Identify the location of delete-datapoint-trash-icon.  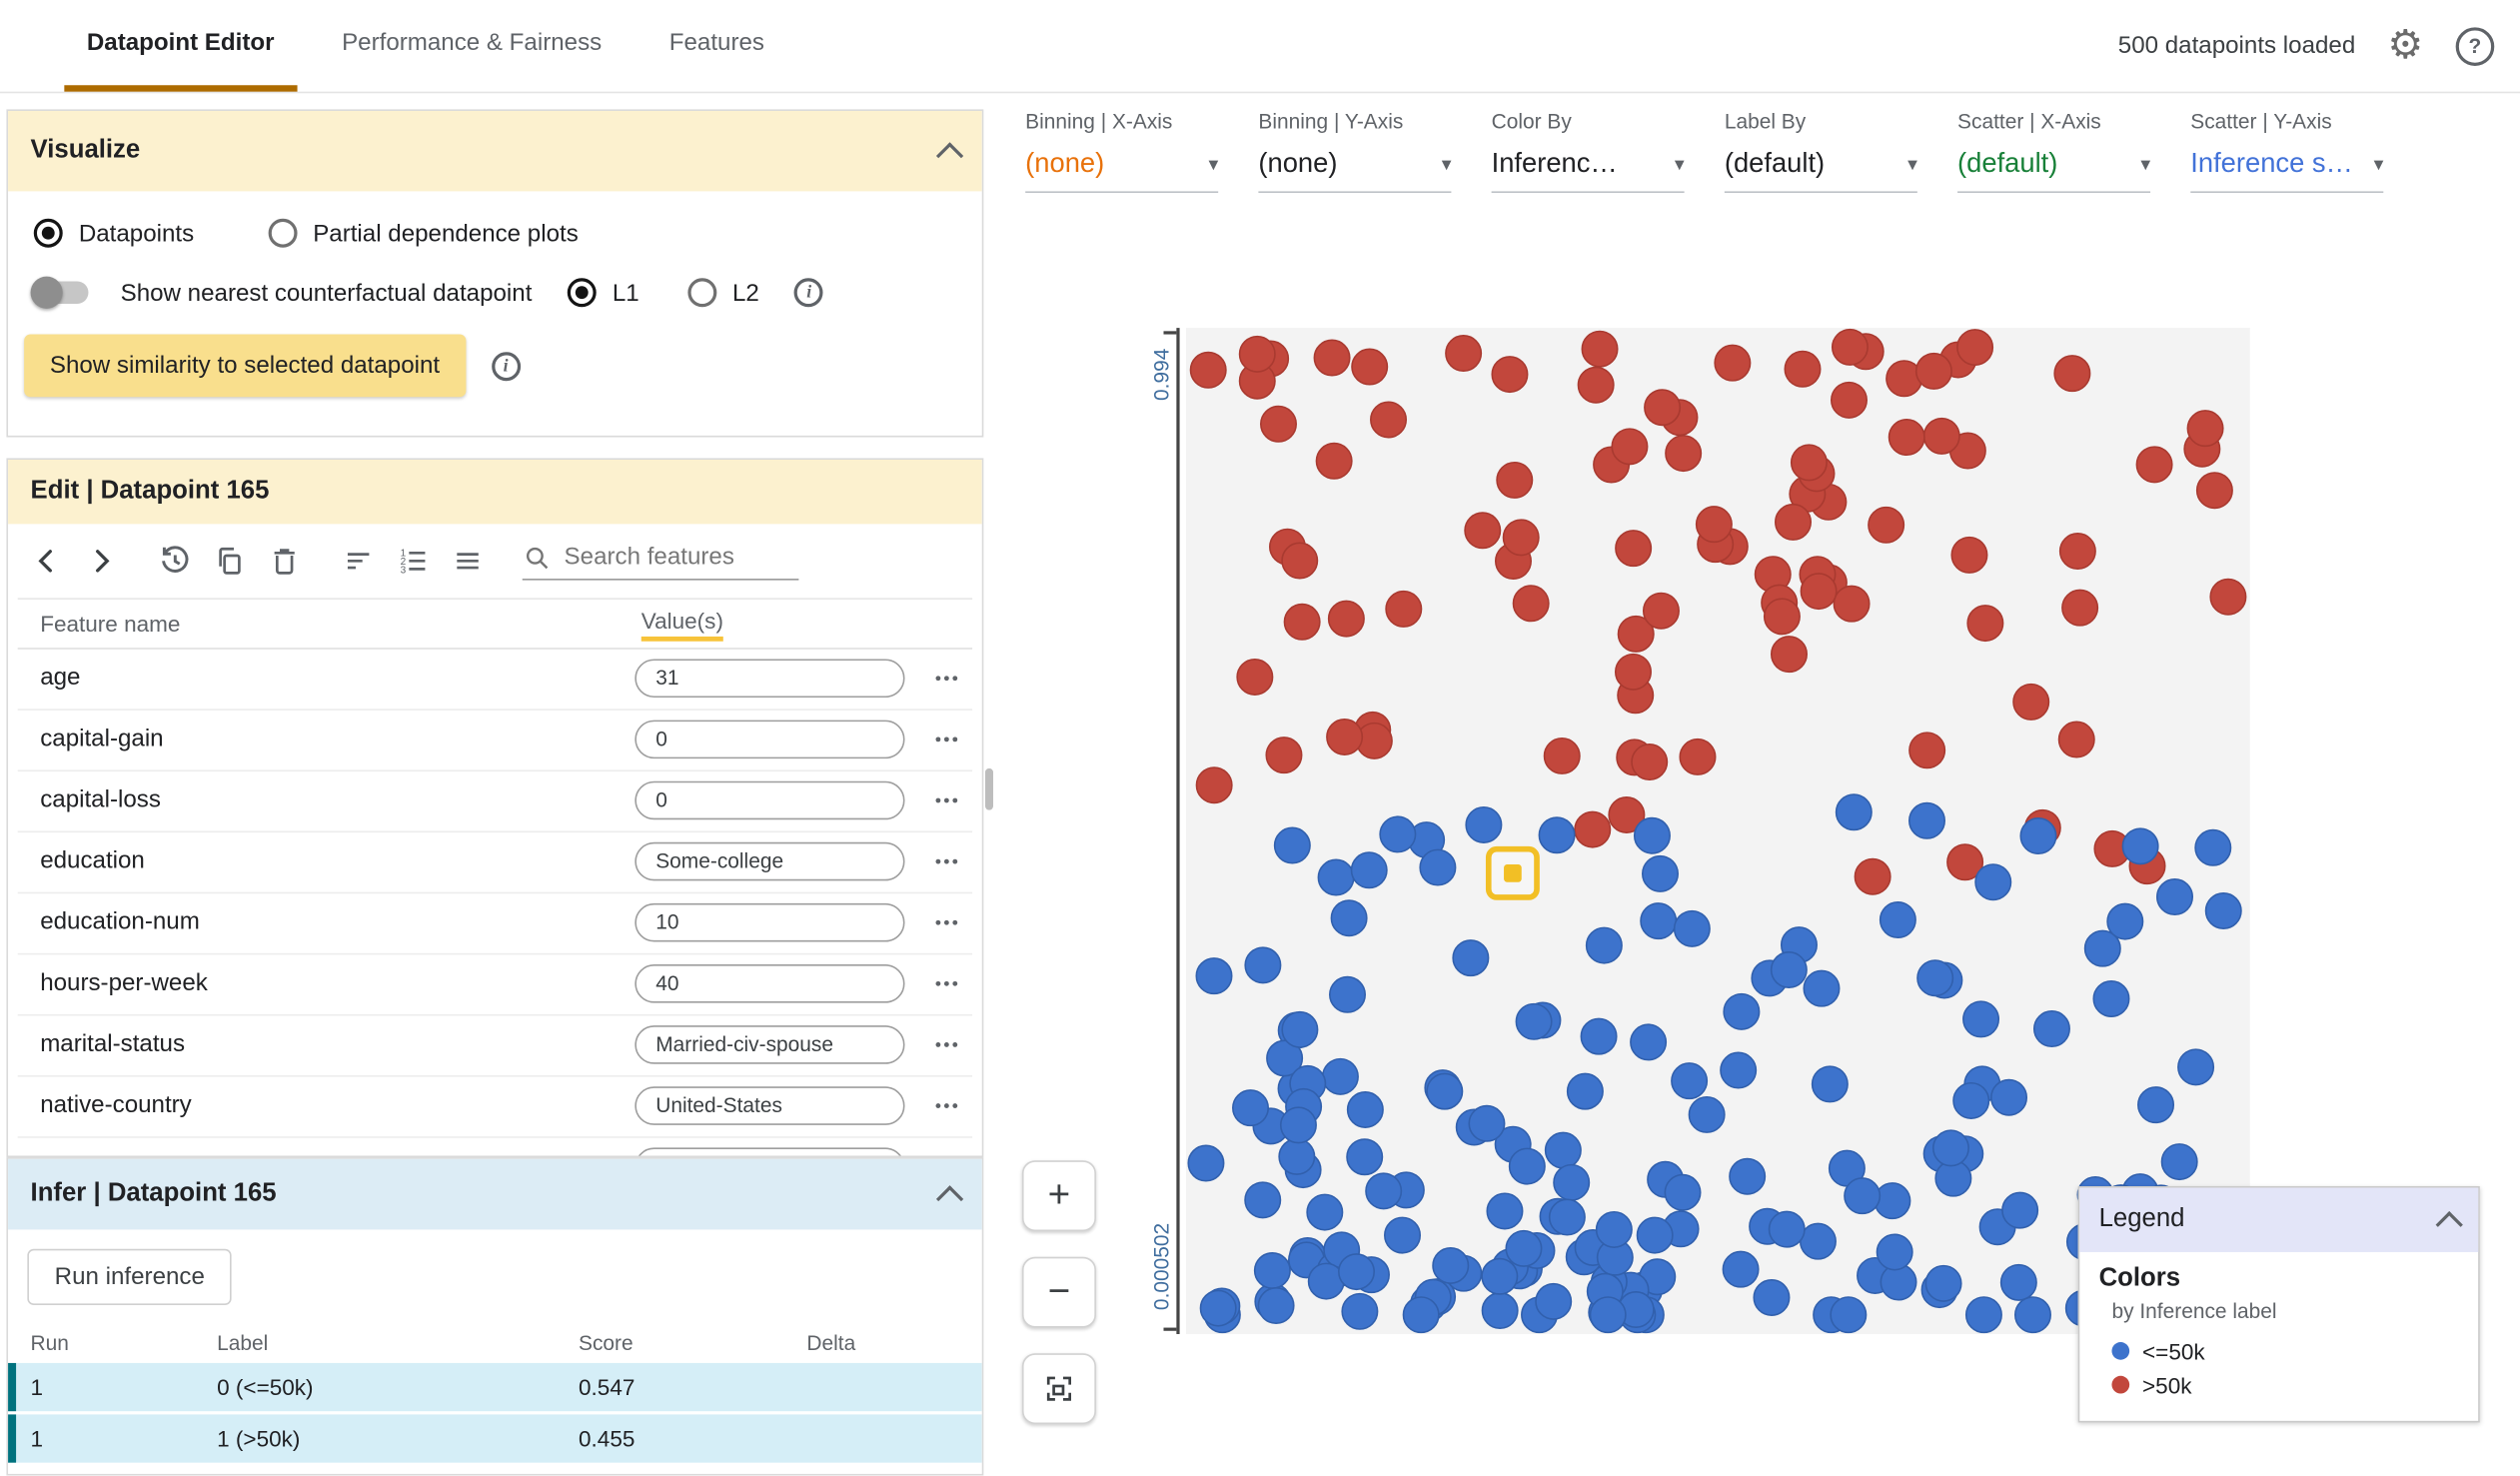
(284, 561).